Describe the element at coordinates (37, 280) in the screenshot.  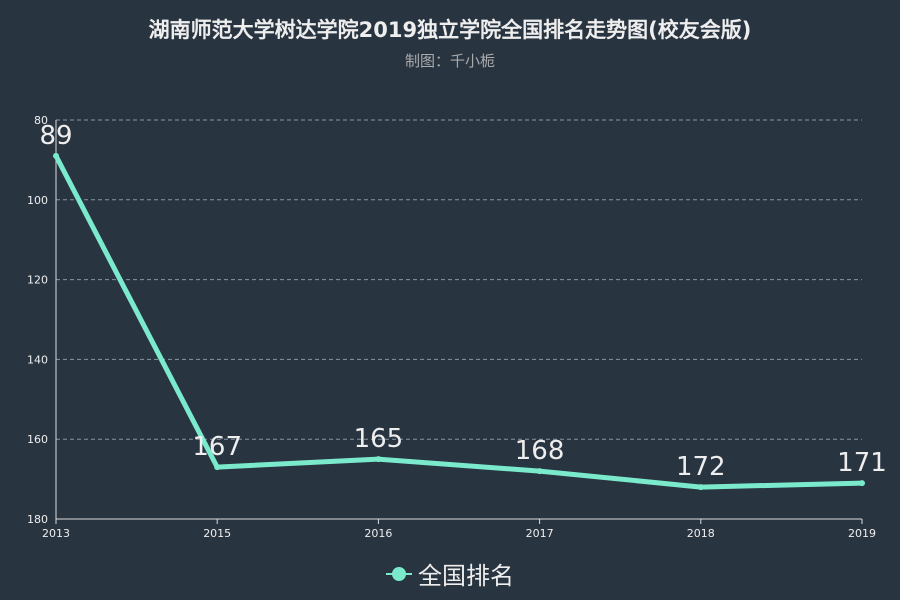
I see `y-tick-label: 120` at that location.